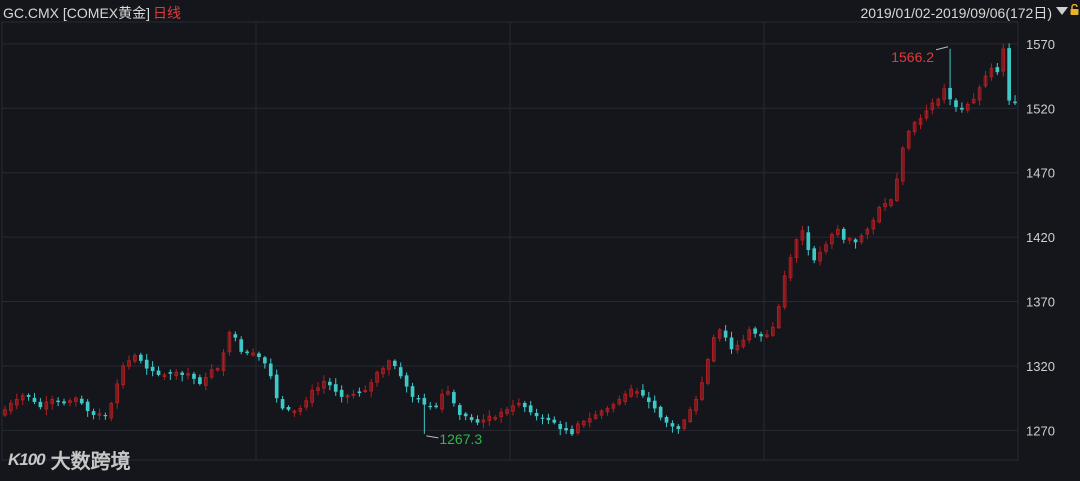  Describe the element at coordinates (1040, 237) in the screenshot. I see `price-axis: 1270 1320 1370 1420 1470 1520 1570` at that location.